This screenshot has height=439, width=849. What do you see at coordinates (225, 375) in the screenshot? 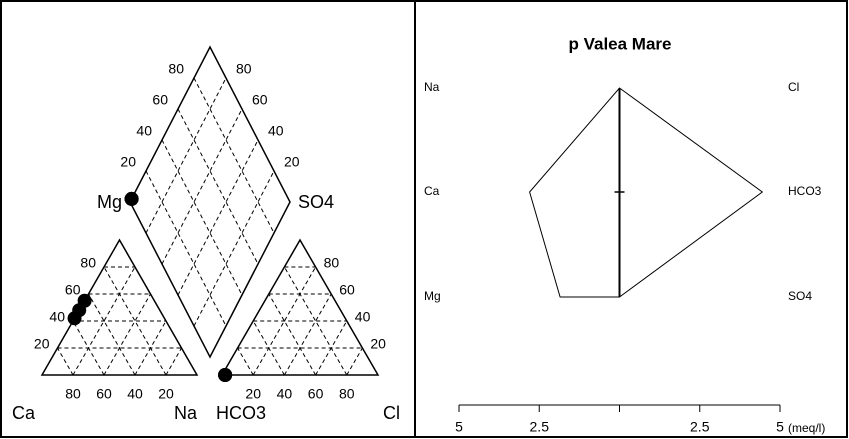
I see `anion-point` at bounding box center [225, 375].